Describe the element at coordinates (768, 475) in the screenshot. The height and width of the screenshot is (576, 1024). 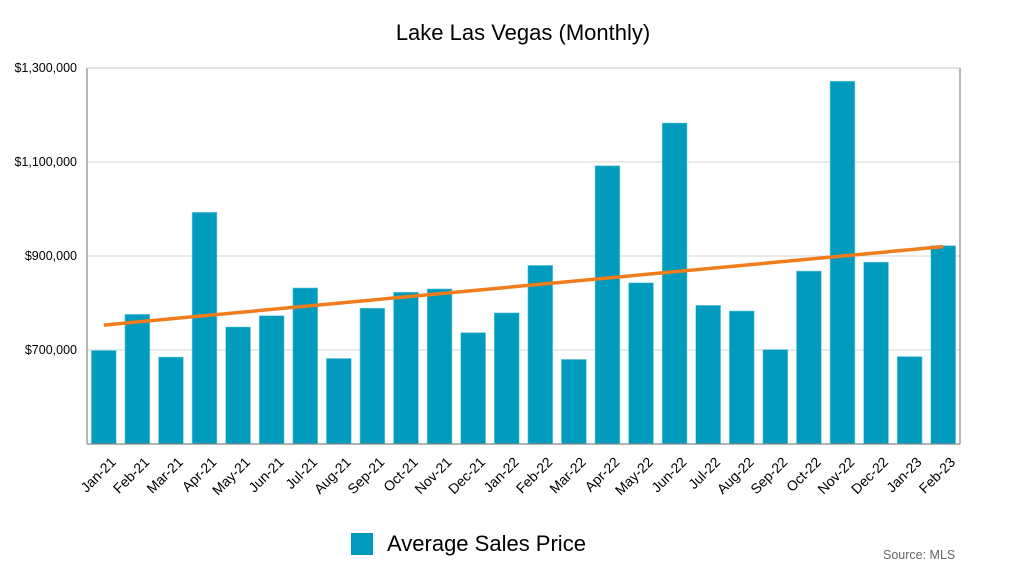
I see `x-tick-label: Sep-22` at that location.